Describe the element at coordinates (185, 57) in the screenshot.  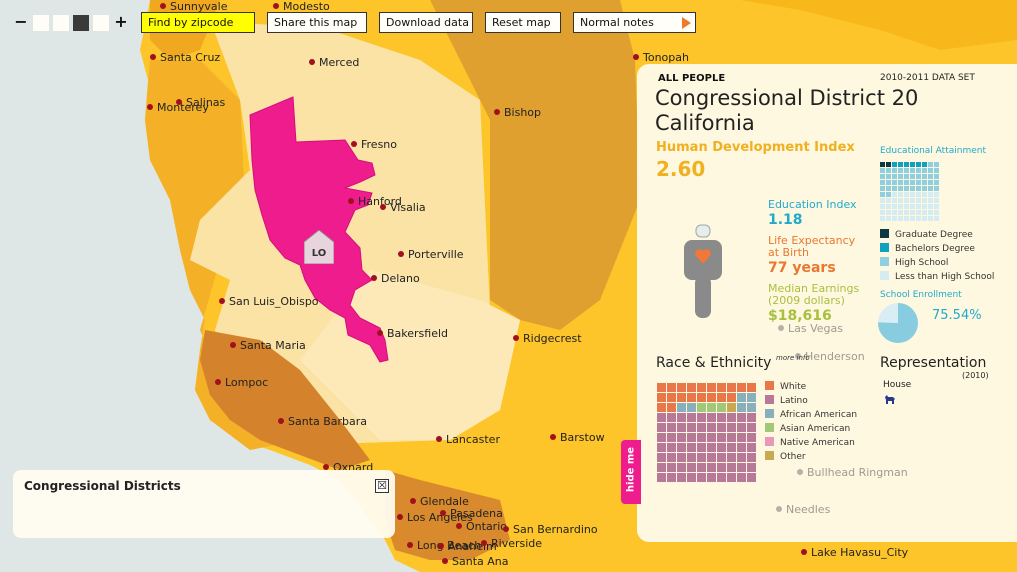
I see `city-santa-cruz: Santa Cruz` at that location.